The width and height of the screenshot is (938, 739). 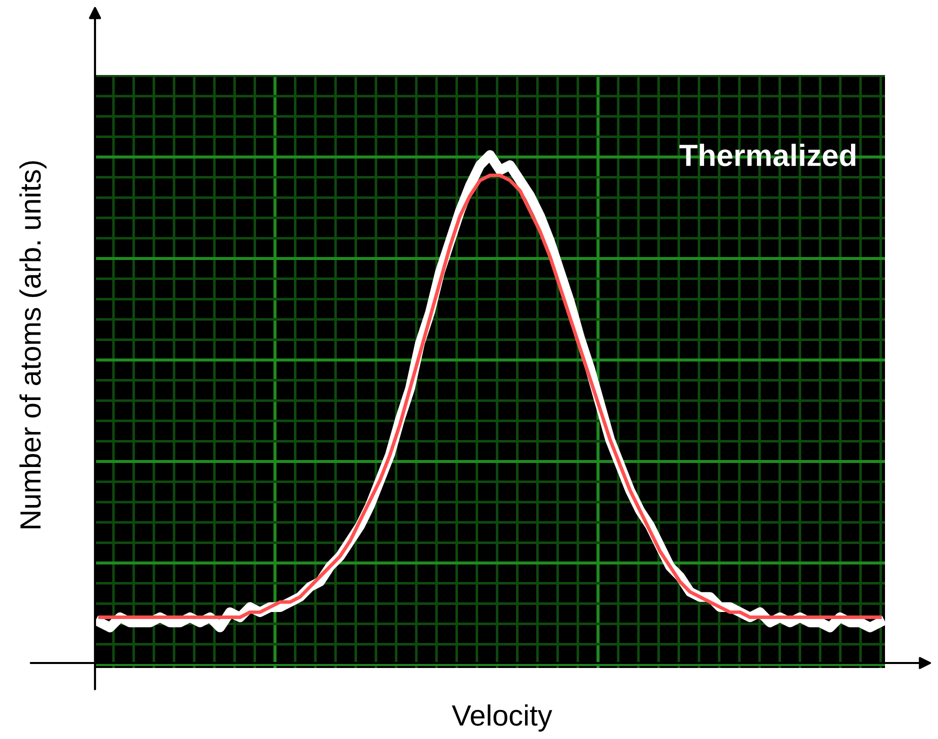 What do you see at coordinates (502, 718) in the screenshot?
I see `x-axis-title: Velocity` at bounding box center [502, 718].